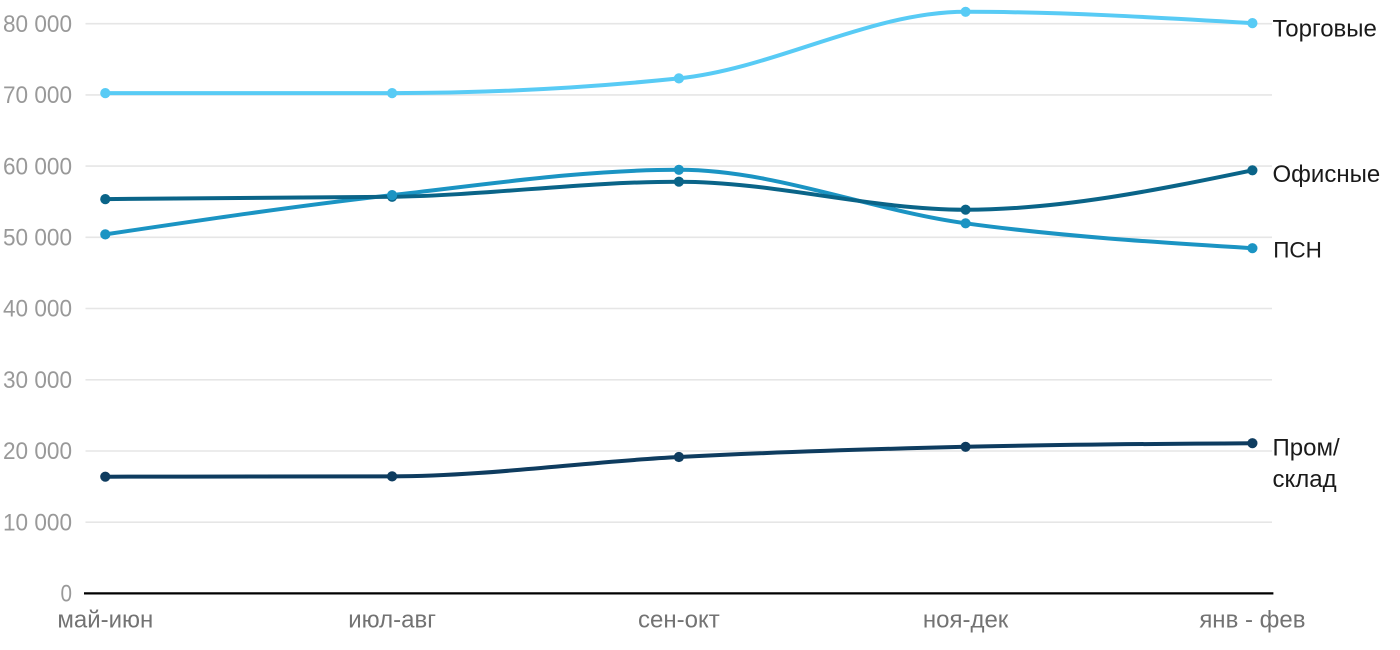  I want to click on svg-text: ноя-дек, so click(966, 620).